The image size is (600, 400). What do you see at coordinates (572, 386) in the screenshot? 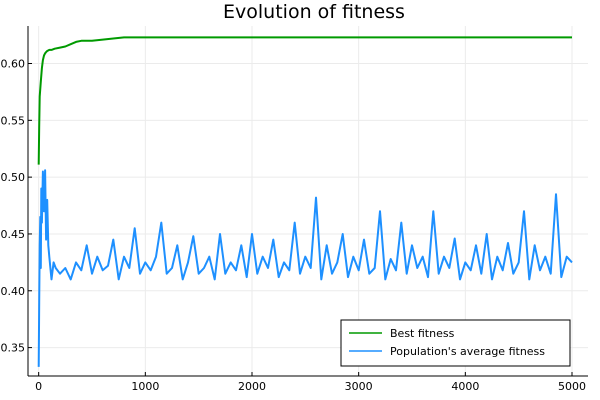
I see `x-tick-label: 5000` at bounding box center [572, 386].